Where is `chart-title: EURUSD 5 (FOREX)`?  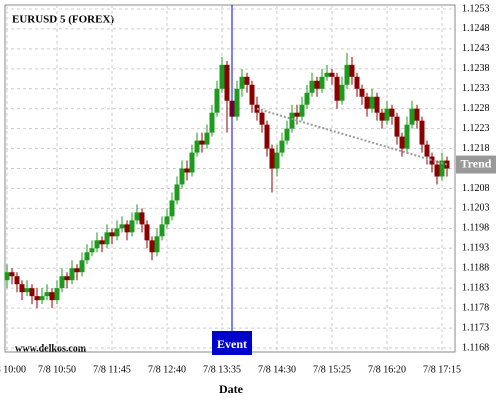
chart-title: EURUSD 5 (FOREX) is located at coordinates (63, 20).